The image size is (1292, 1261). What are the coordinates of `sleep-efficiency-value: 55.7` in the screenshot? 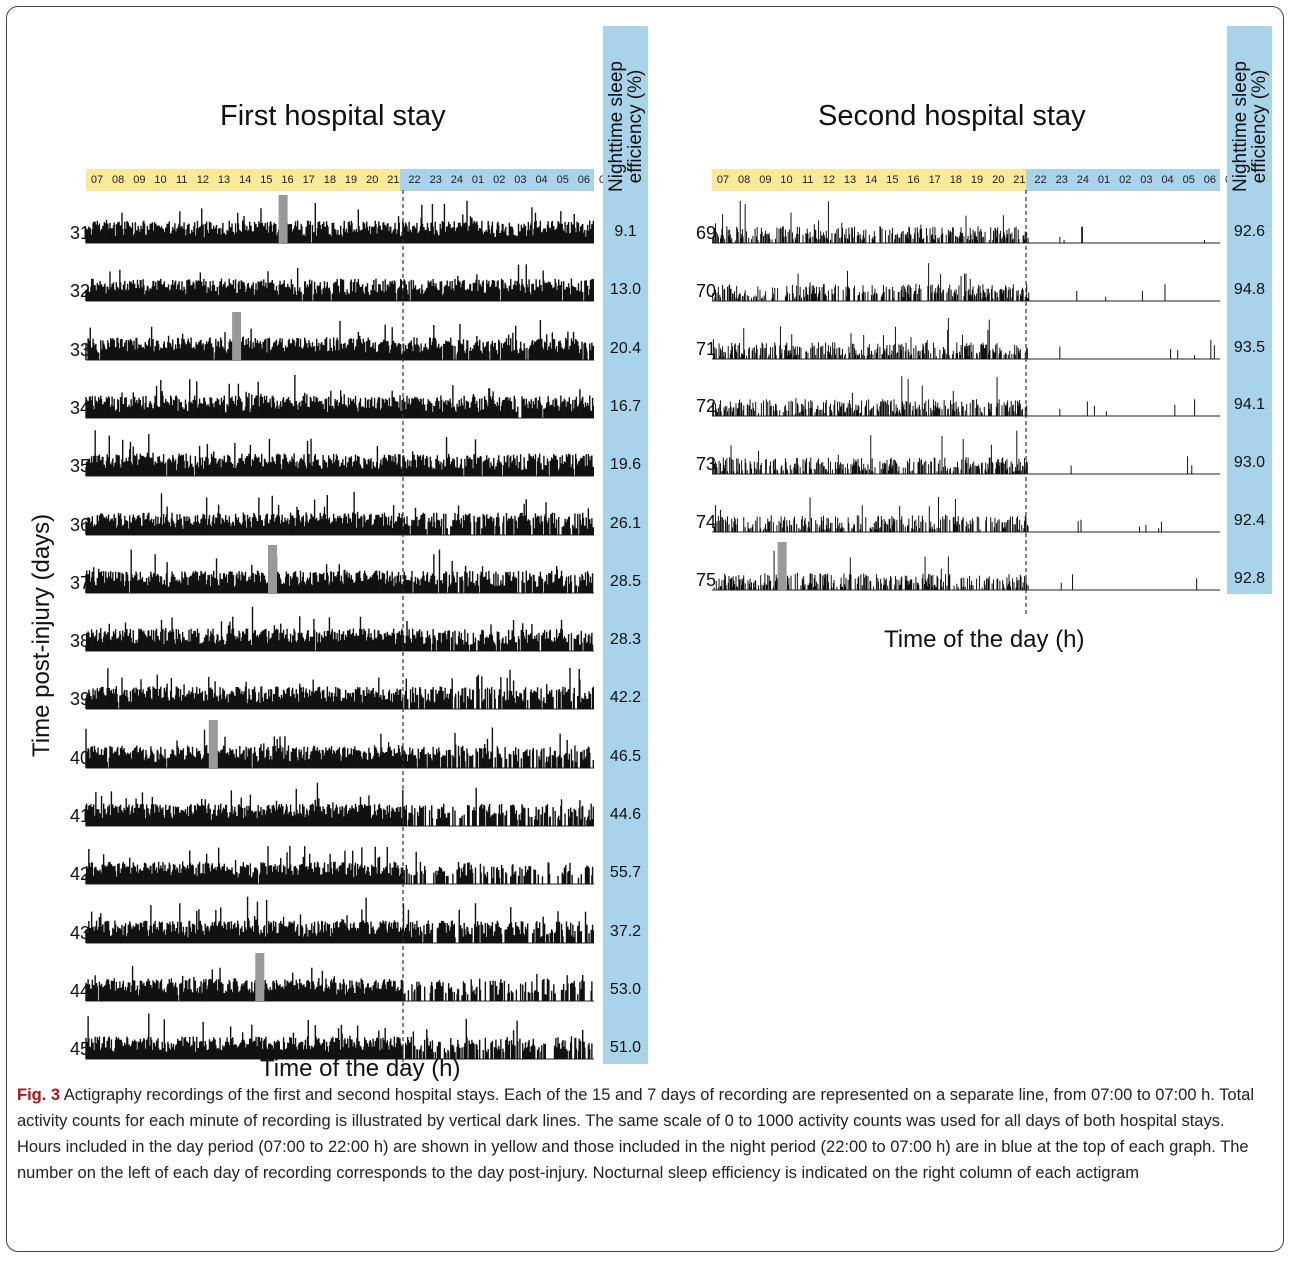 It's located at (625, 873).